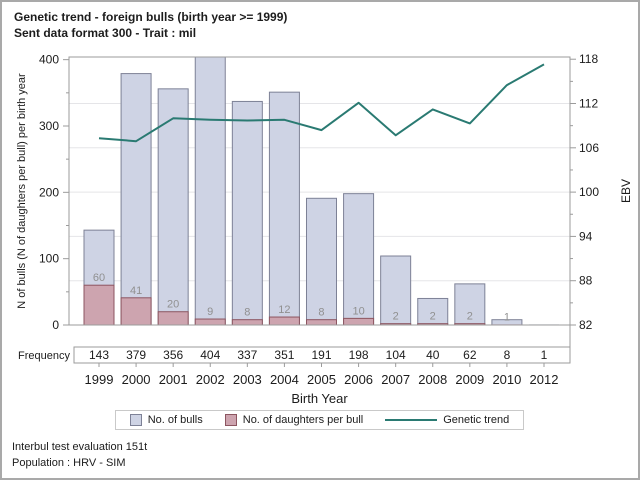  What do you see at coordinates (55, 325) in the screenshot?
I see `y-tick-label-left: 0` at bounding box center [55, 325].